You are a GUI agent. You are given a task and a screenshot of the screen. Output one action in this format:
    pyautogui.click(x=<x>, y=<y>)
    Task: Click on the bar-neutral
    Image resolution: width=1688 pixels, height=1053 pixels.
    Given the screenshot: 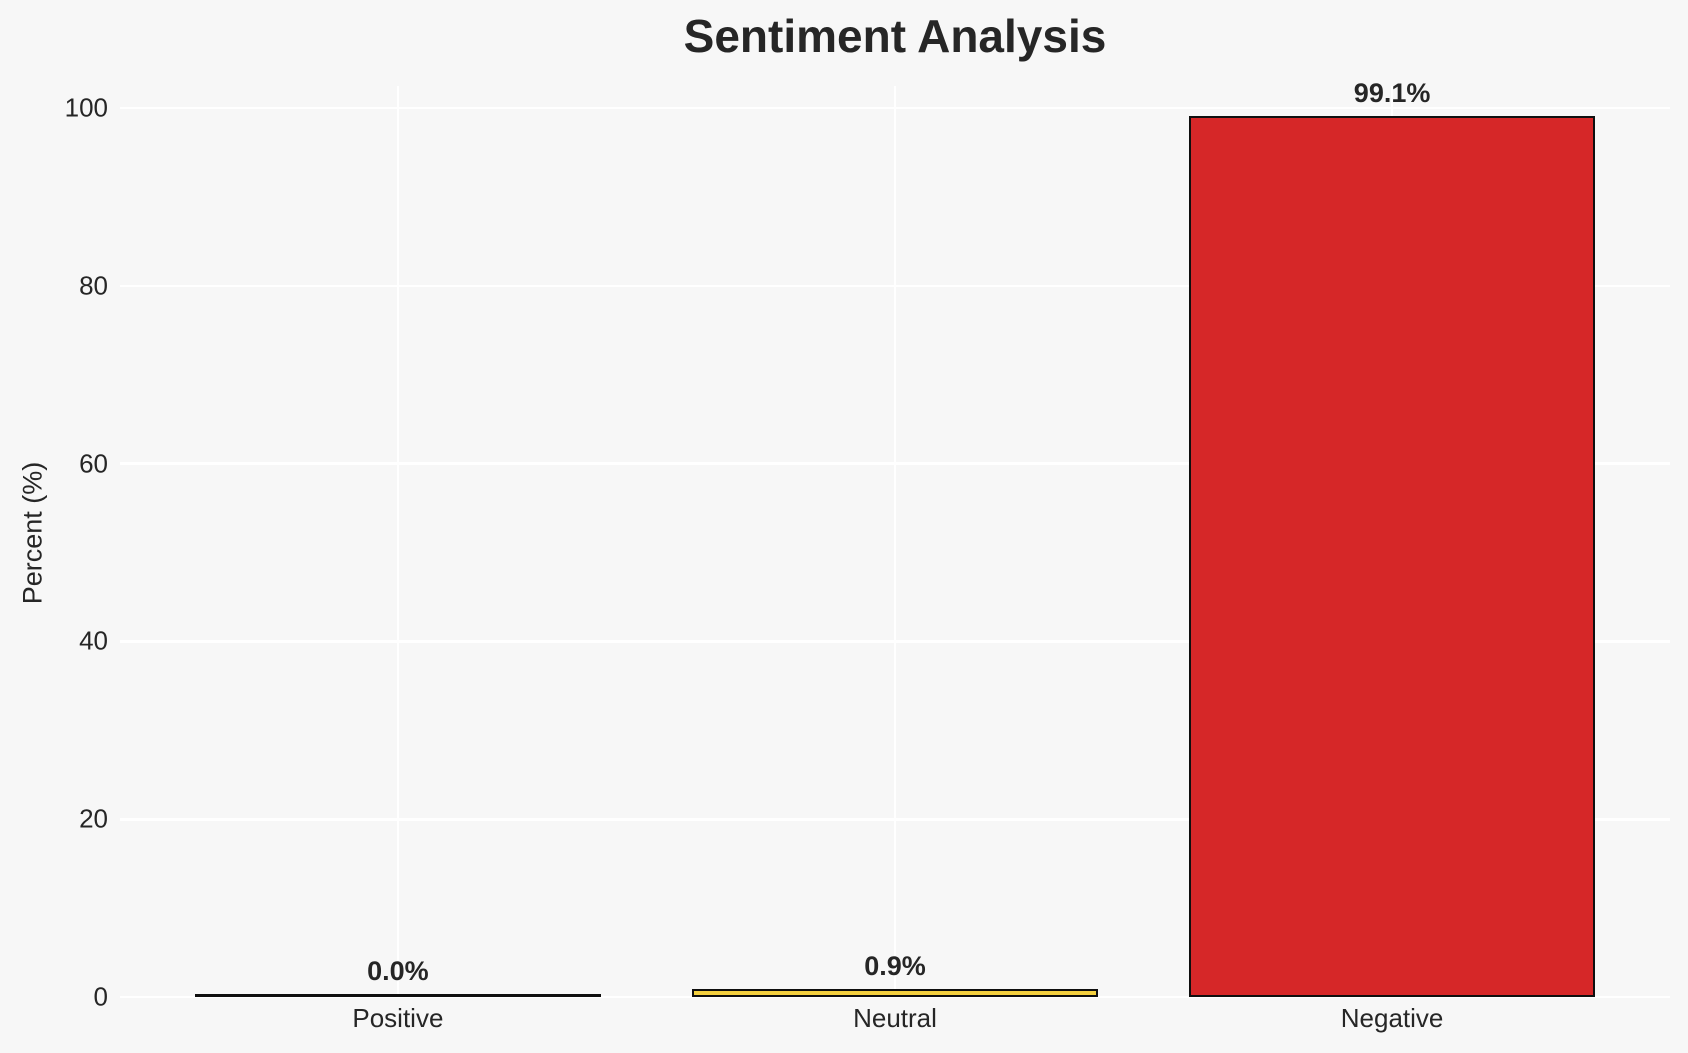 What is the action you would take?
    pyautogui.click(x=895, y=993)
    